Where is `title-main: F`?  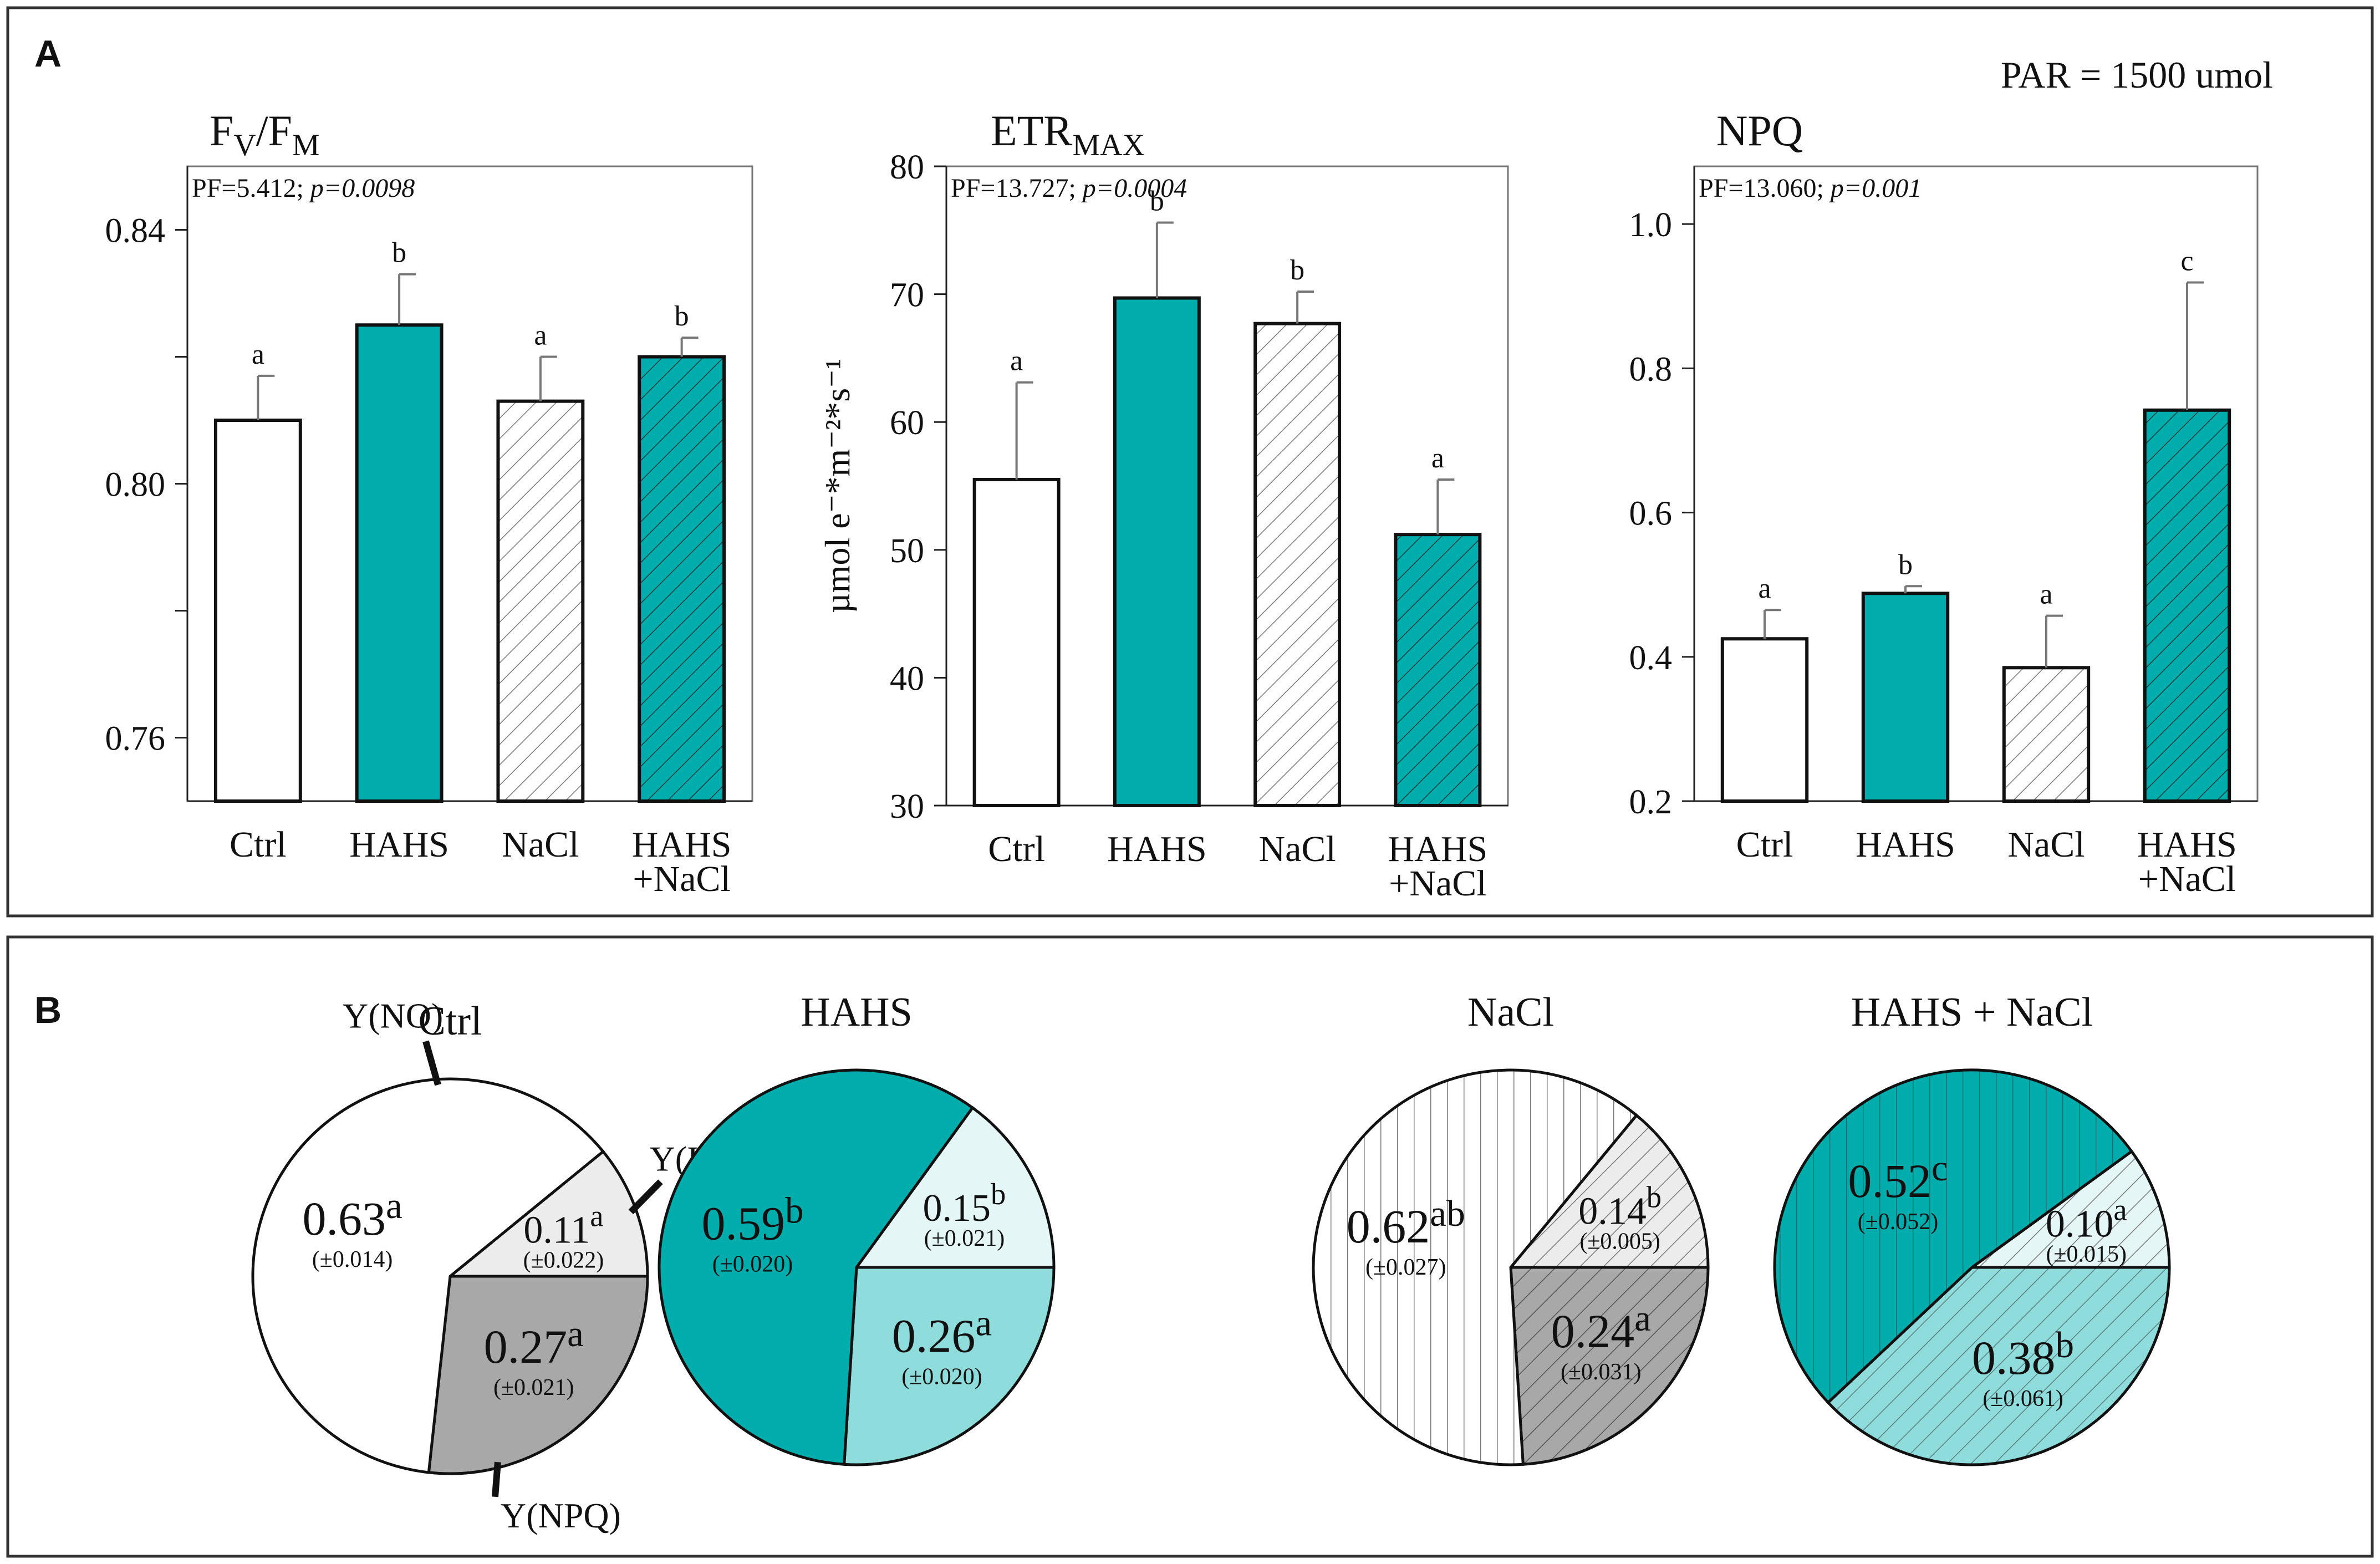
title-main: F is located at coordinates (221, 130).